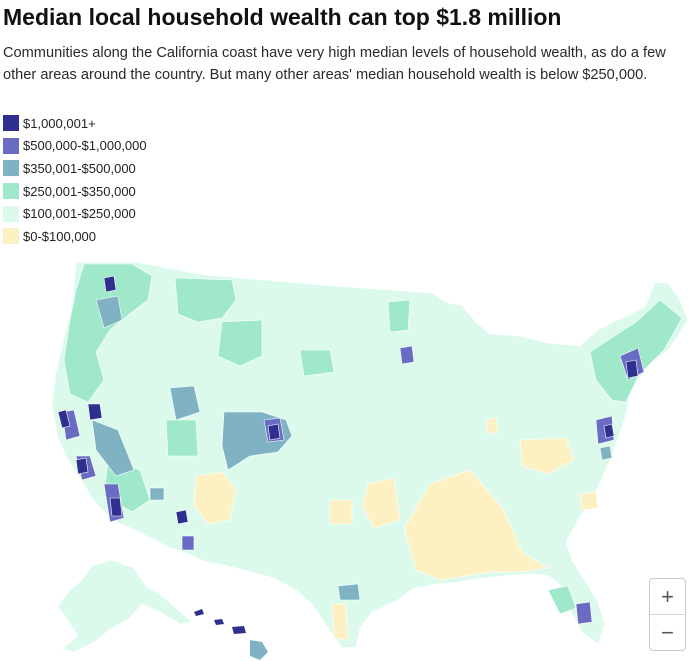 Image resolution: width=700 pixels, height=661 pixels. I want to click on zoom-control: + −, so click(667, 614).